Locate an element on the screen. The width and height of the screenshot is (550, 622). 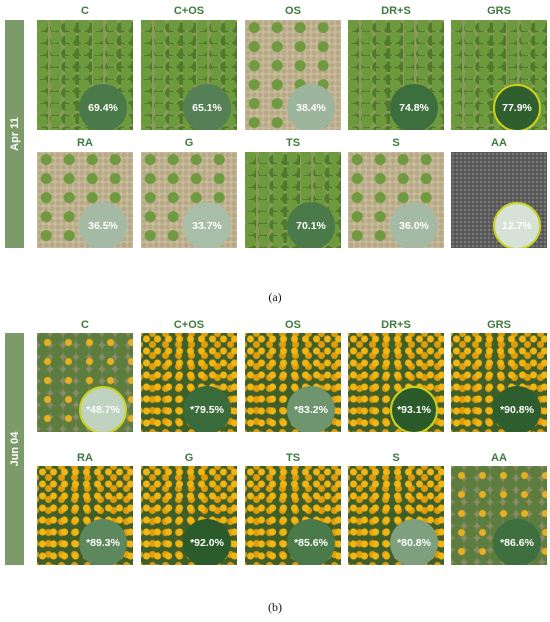
panel-caption: (a) is located at coordinates (275, 297).